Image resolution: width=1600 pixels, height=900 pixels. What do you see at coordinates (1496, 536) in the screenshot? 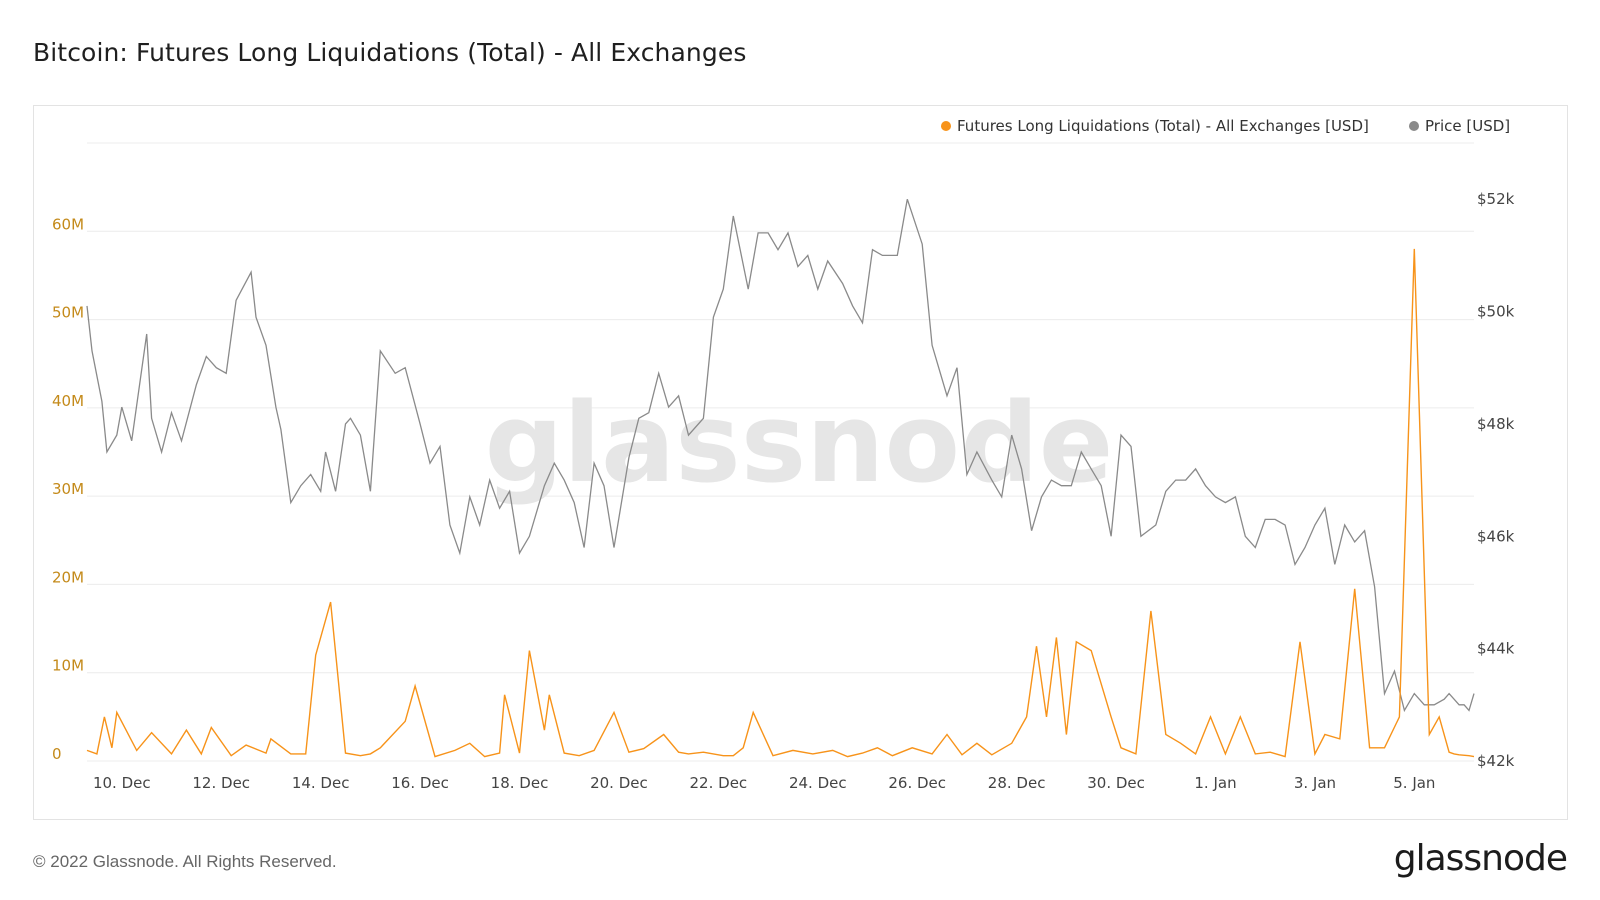
I see `y-right-tick-label: $46k` at bounding box center [1496, 536].